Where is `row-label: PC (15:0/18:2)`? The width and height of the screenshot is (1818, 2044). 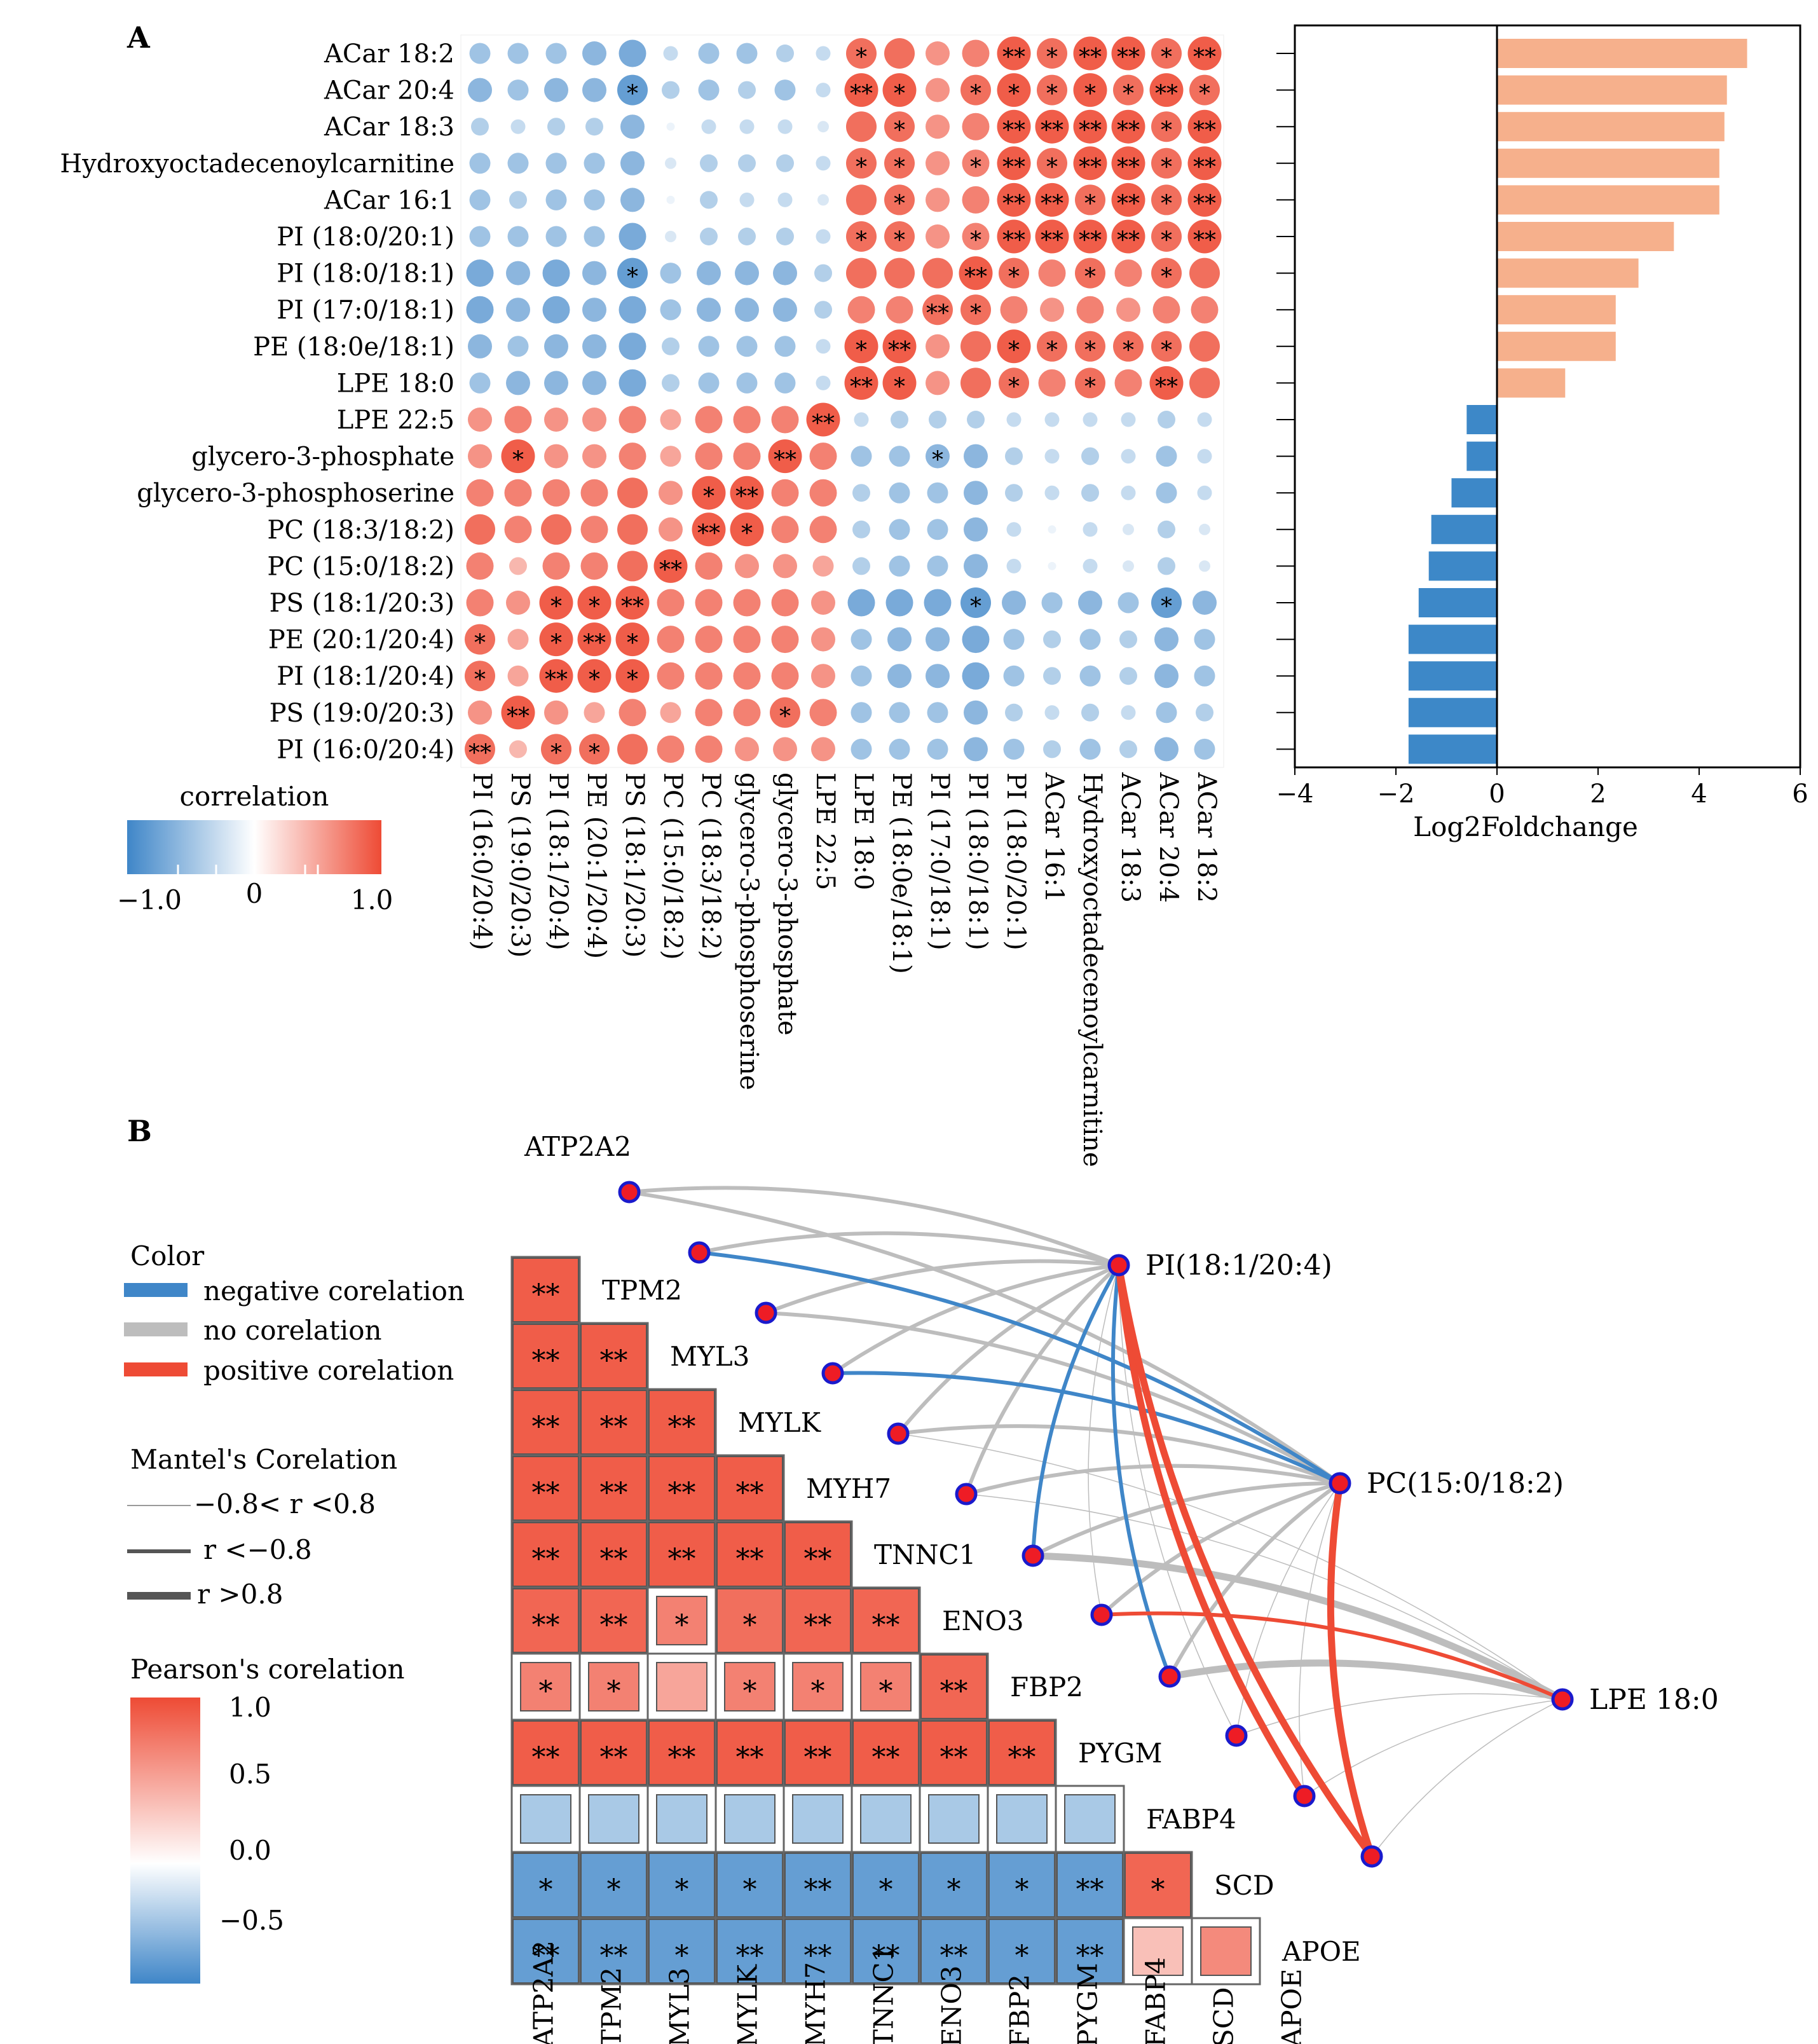 row-label: PC (15:0/18:2) is located at coordinates (360, 566).